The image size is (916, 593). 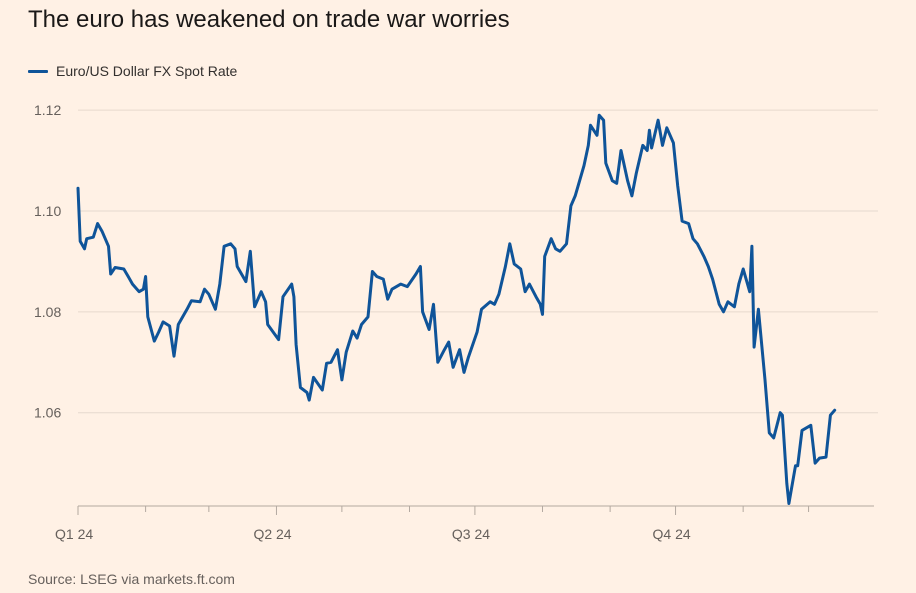 I want to click on x-tick-label: Q1 24, so click(x=74, y=534).